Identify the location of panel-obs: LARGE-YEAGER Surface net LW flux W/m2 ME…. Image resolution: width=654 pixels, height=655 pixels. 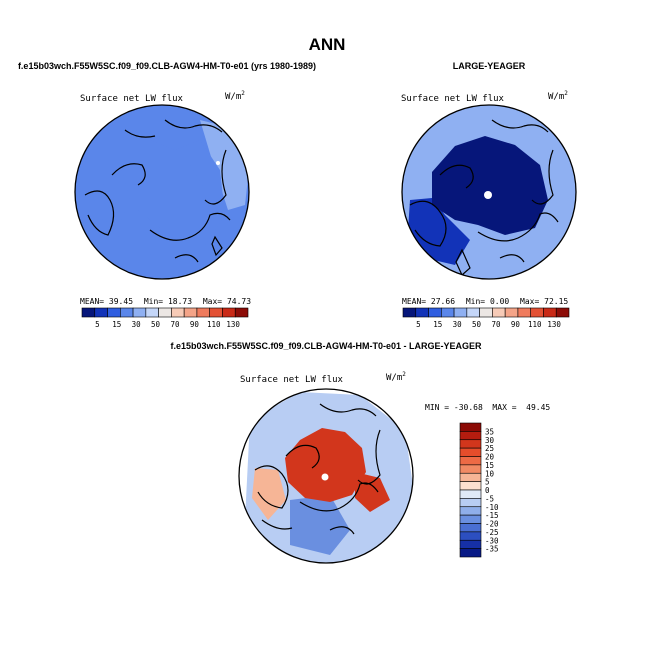
(489, 195).